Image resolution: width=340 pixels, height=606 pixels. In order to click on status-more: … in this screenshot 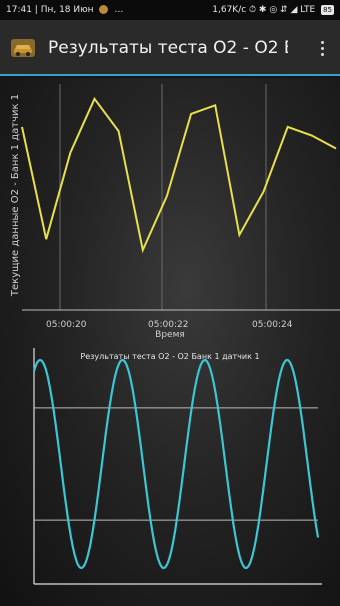, I will do `click(119, 10)`.